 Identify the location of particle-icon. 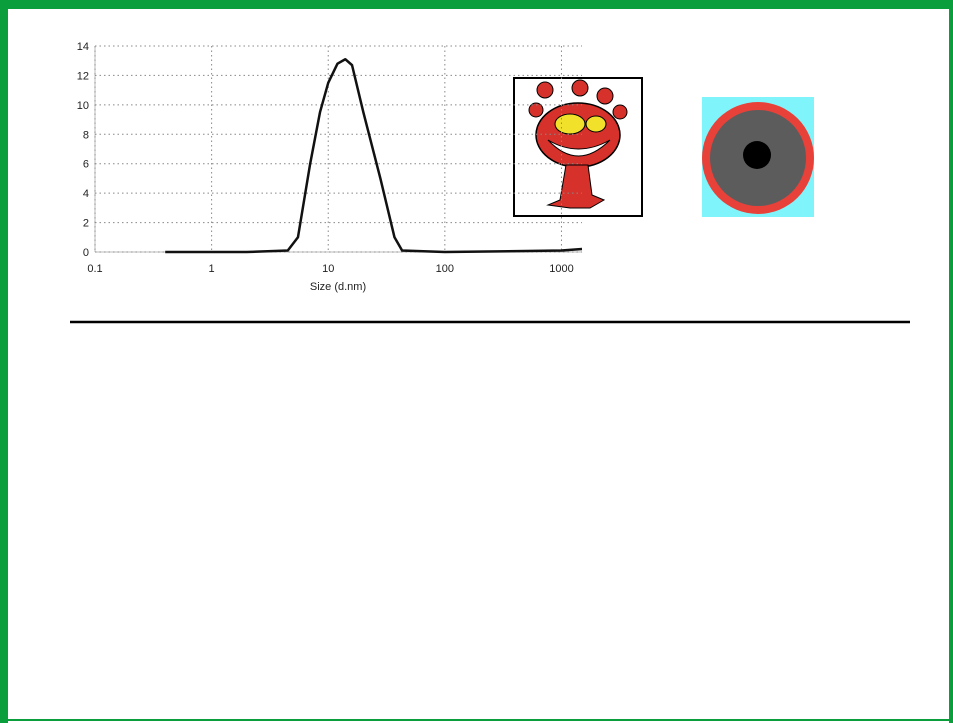
(758, 157).